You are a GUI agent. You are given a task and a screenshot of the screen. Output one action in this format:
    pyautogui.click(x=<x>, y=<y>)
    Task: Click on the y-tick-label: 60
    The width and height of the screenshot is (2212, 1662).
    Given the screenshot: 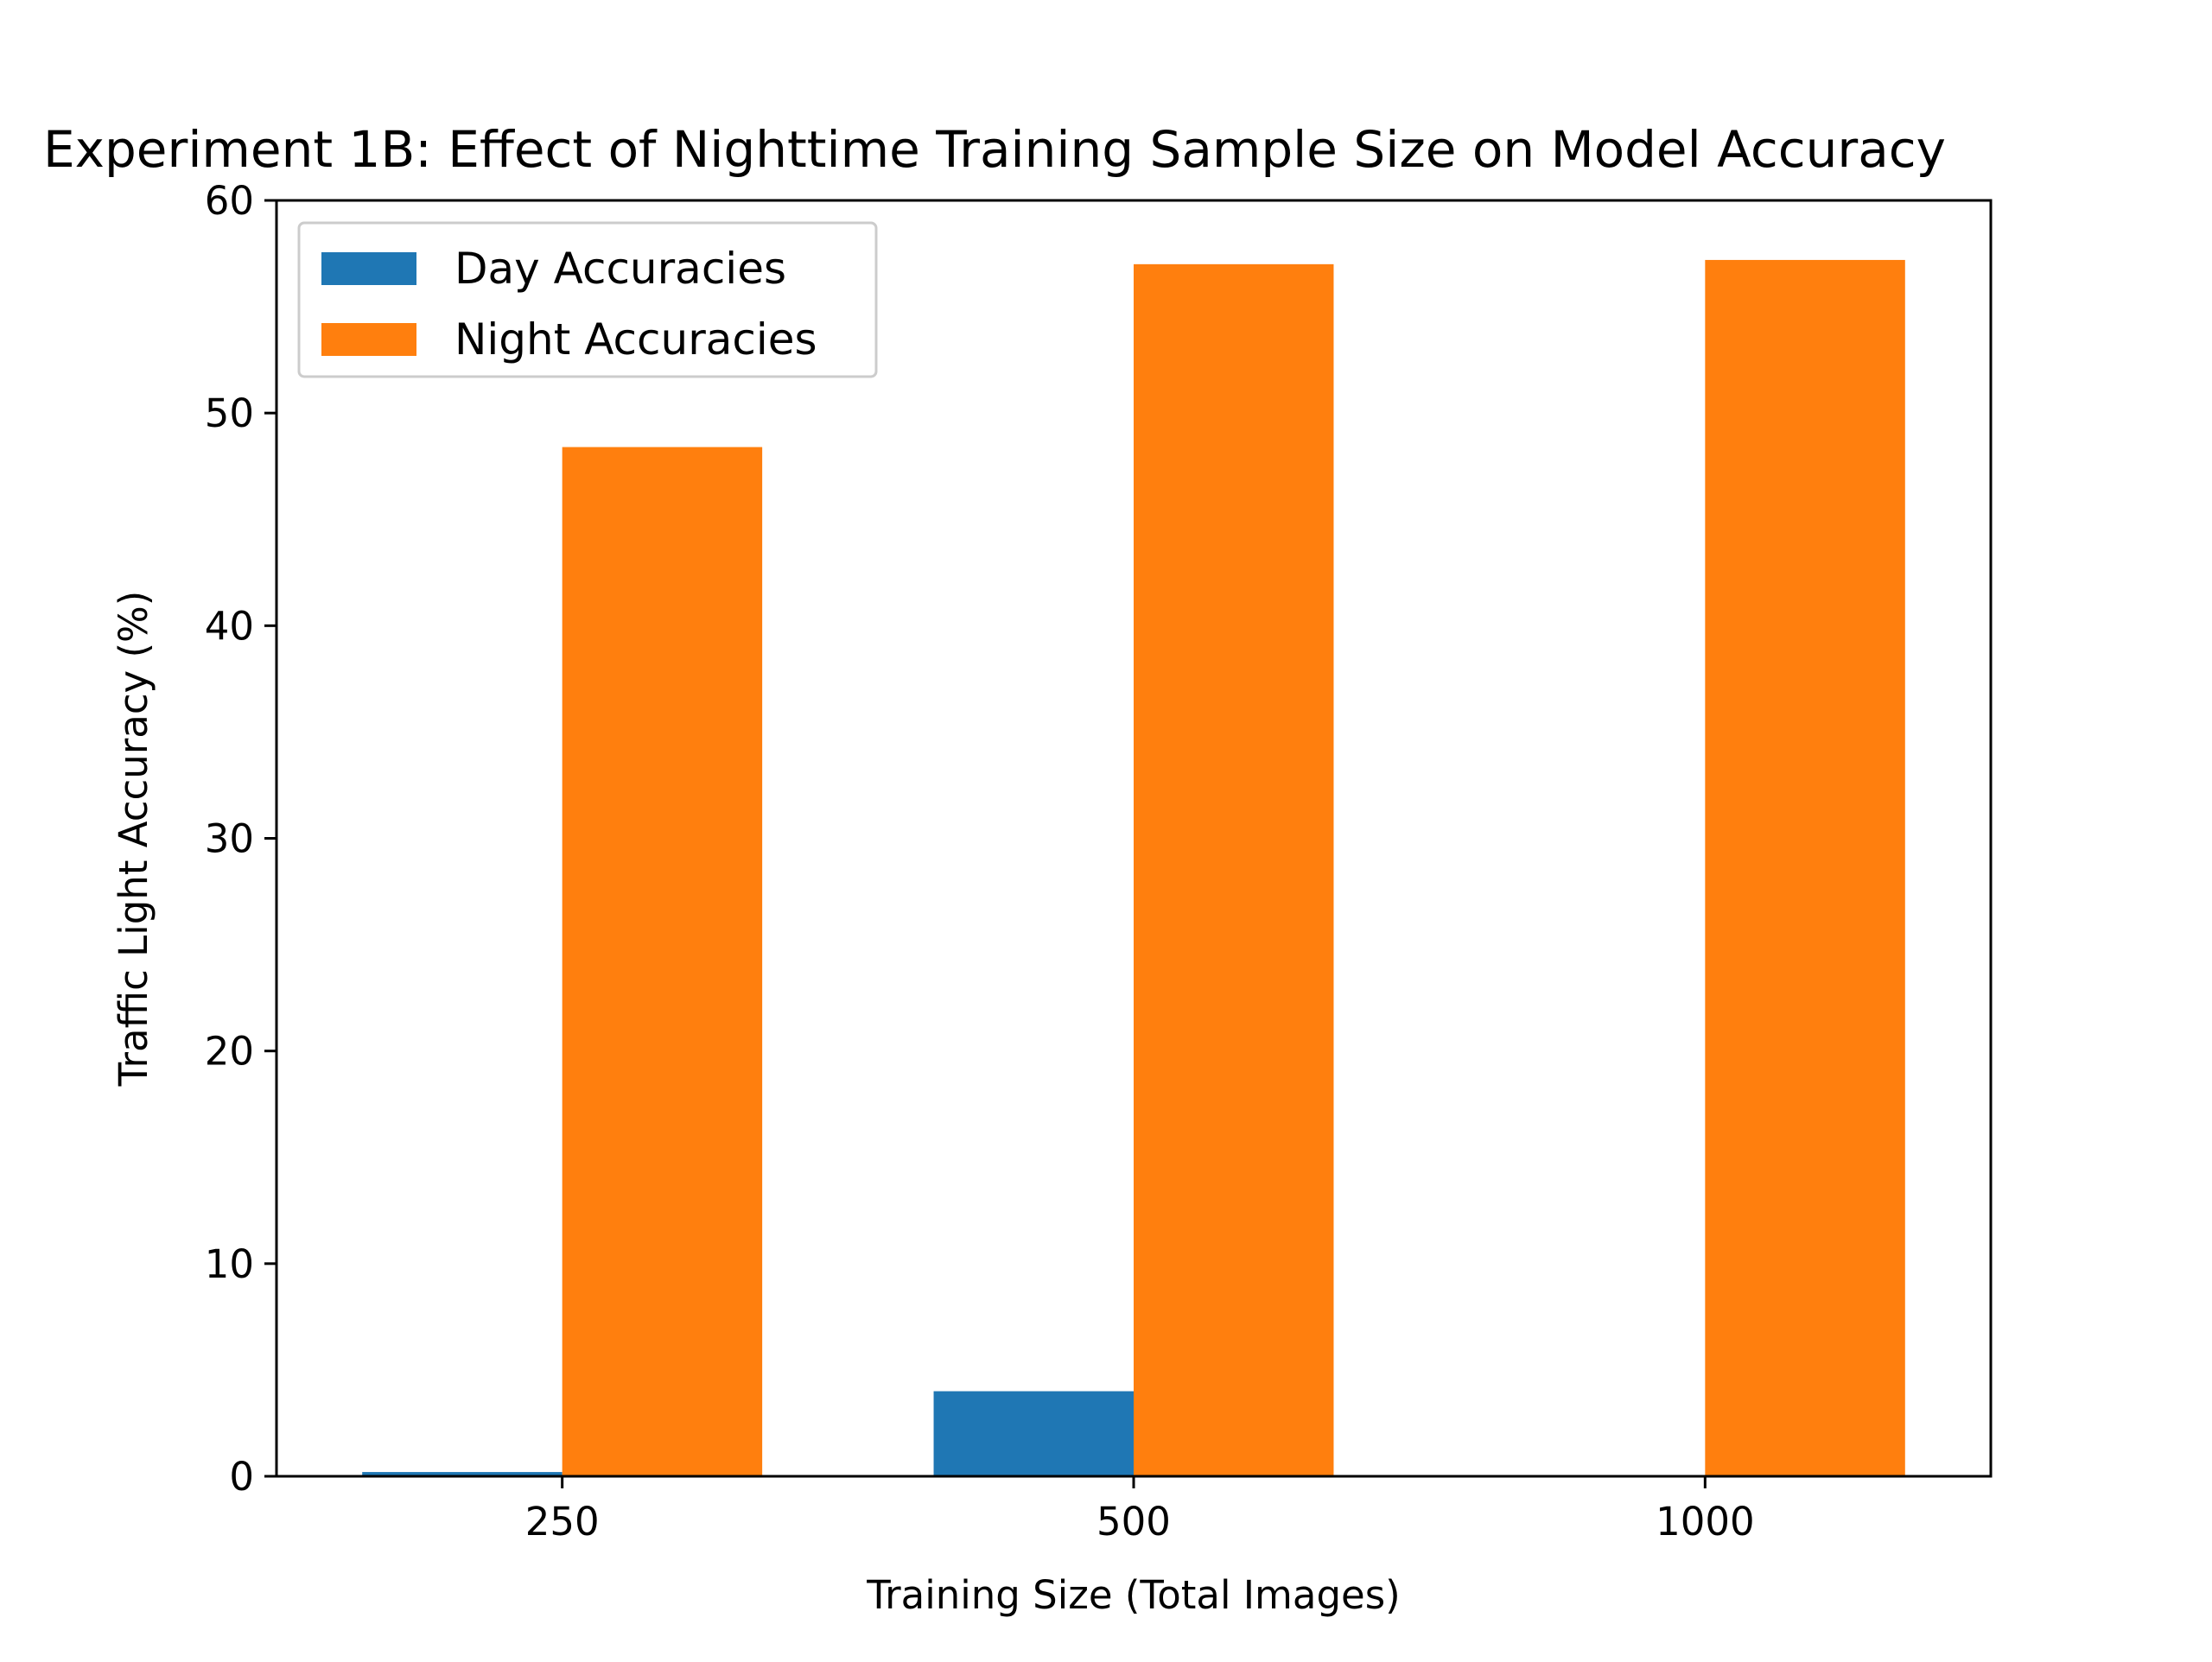 What is the action you would take?
    pyautogui.click(x=230, y=201)
    